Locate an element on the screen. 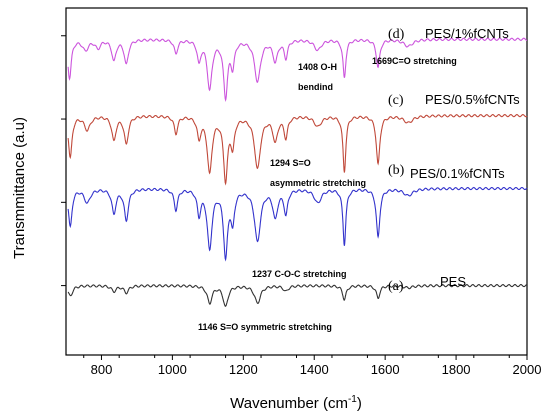  series-name: PES is located at coordinates (453, 281).